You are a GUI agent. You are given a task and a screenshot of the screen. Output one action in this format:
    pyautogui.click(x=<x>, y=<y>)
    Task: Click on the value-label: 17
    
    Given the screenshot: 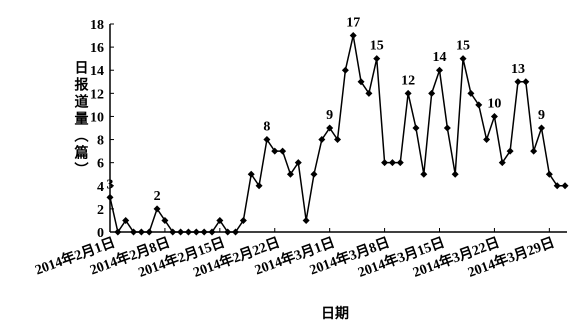 What is the action you would take?
    pyautogui.click(x=353, y=23)
    